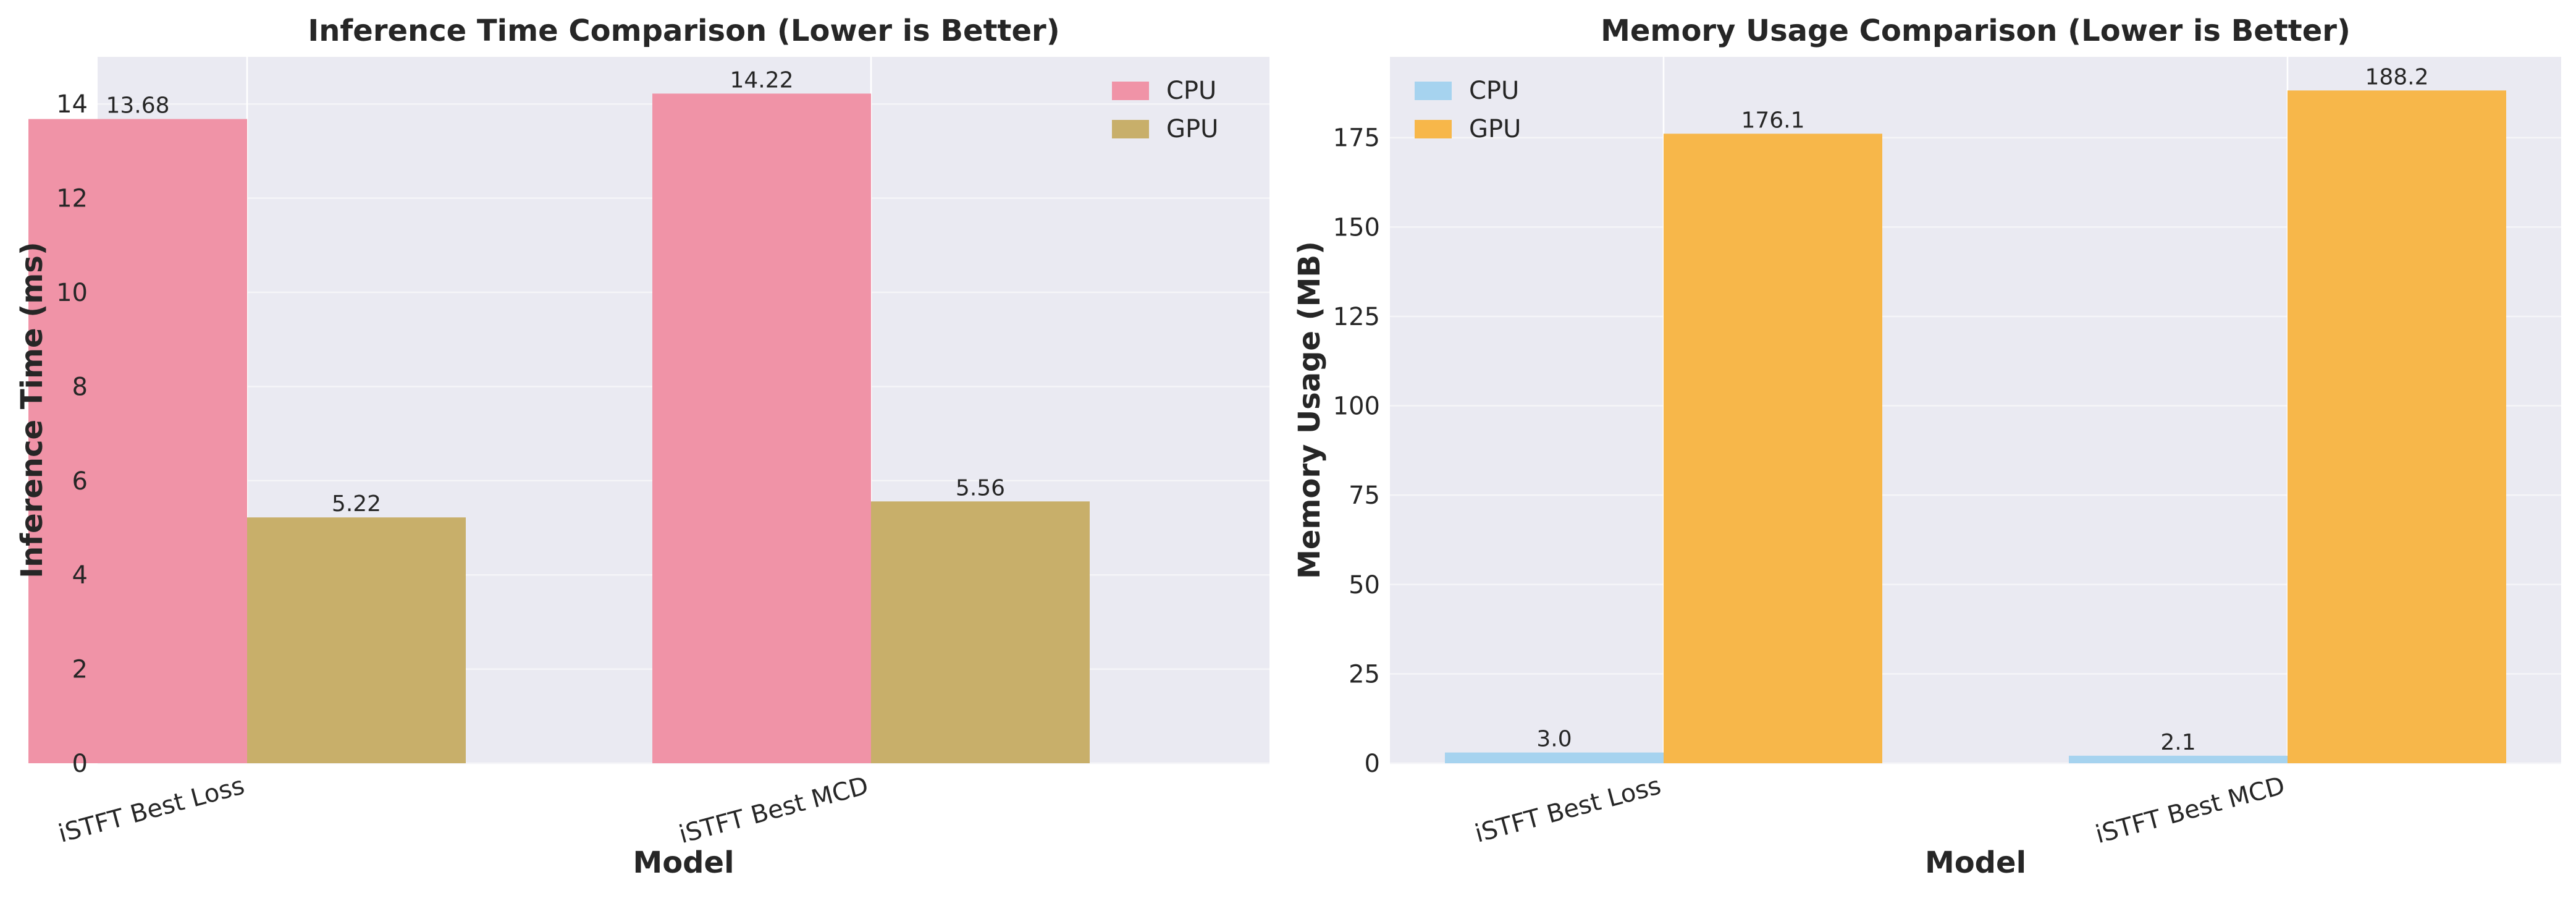  I want to click on y-tick-label: 12, so click(72, 199).